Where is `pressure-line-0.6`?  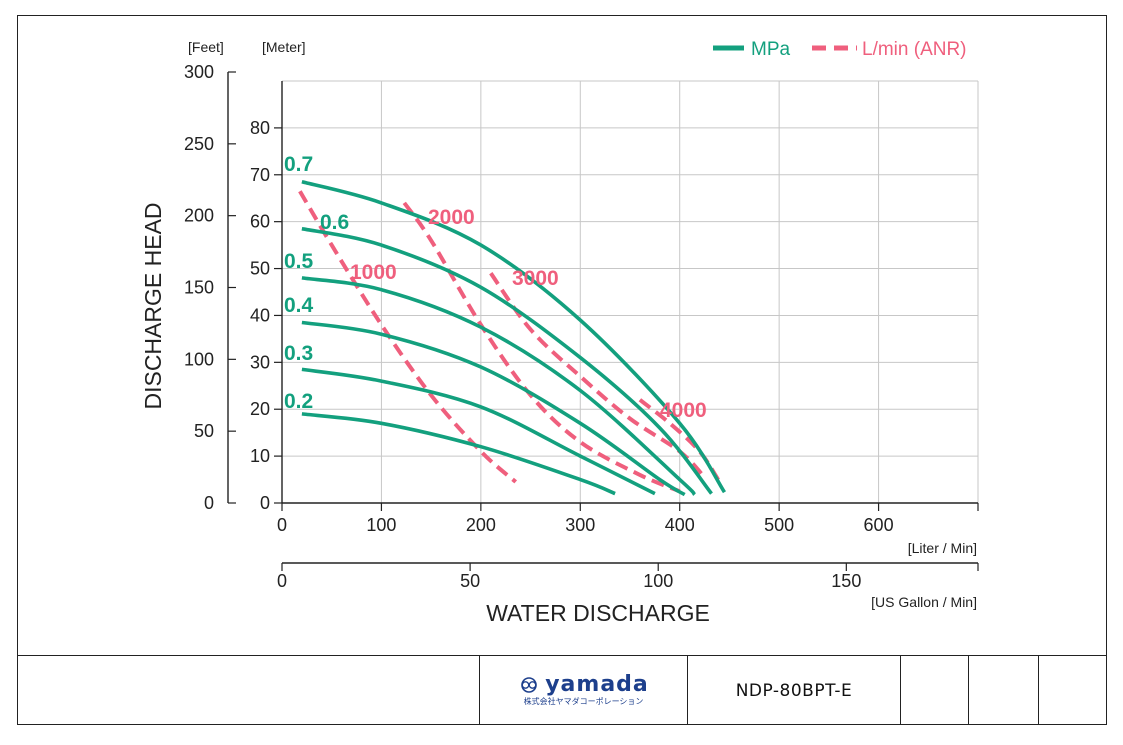
pressure-line-0.6 is located at coordinates (507, 360).